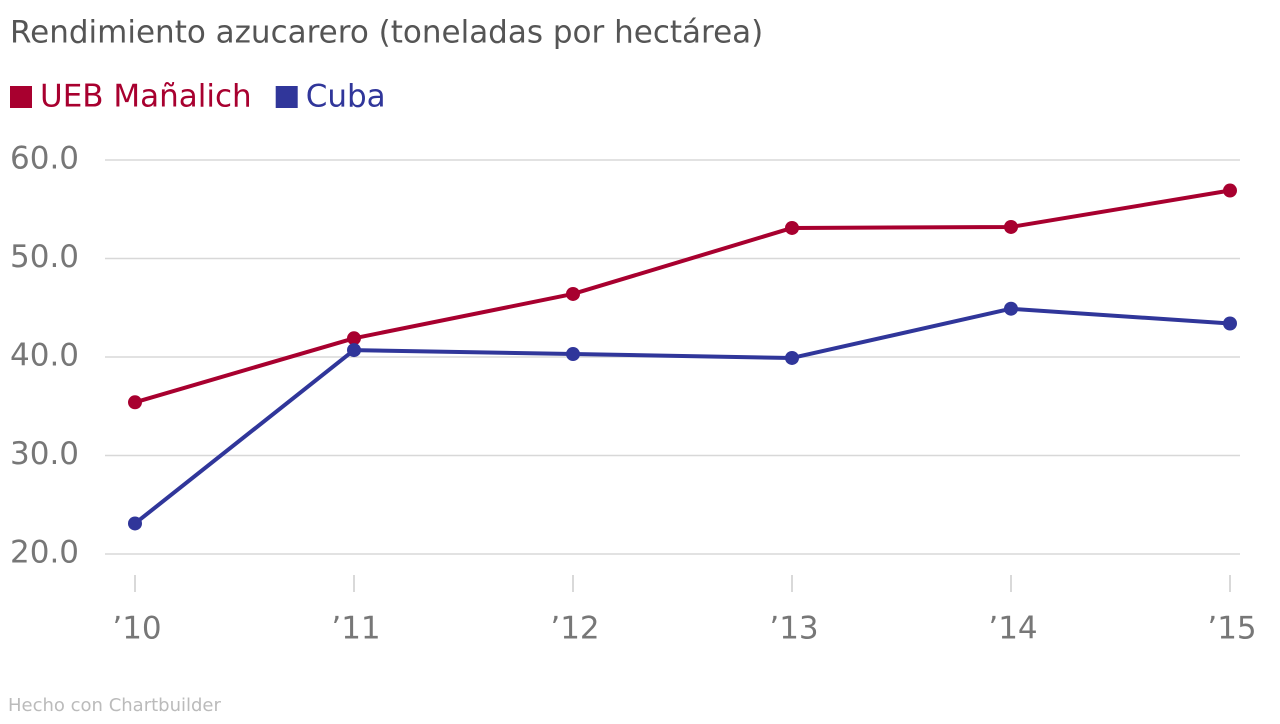 This screenshot has height=724, width=1280. What do you see at coordinates (136, 629) in the screenshot?
I see `x-tick-label: ’10` at bounding box center [136, 629].